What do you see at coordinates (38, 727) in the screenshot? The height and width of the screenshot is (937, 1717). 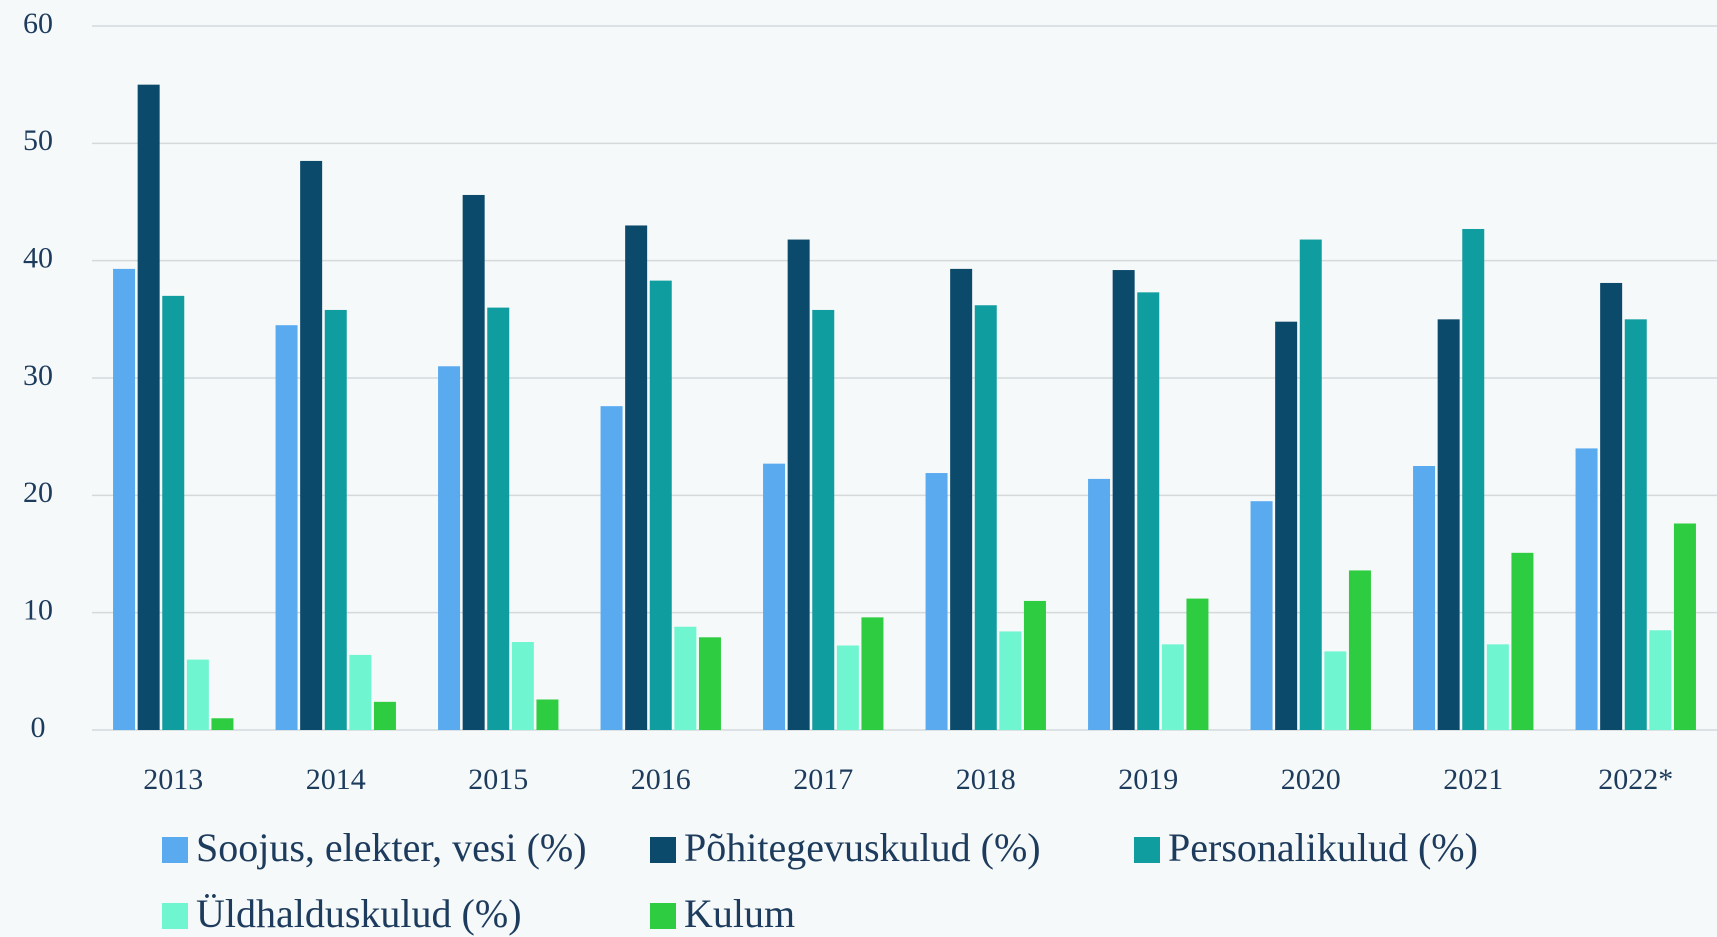 I see `y-tick-label: 0` at bounding box center [38, 727].